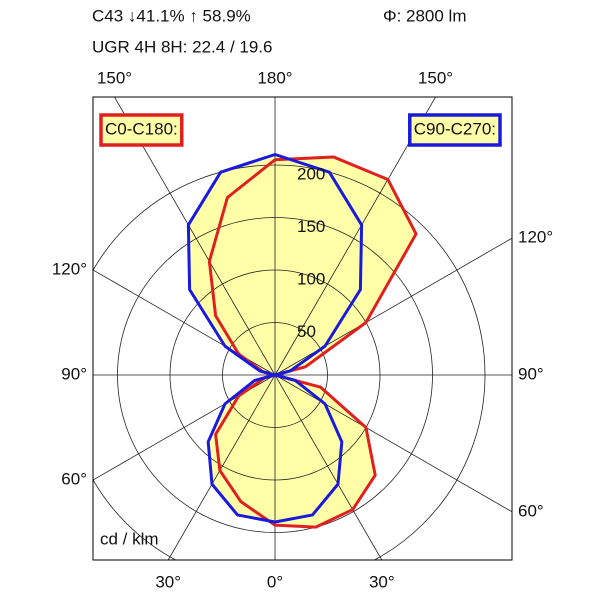  Describe the element at coordinates (311, 226) in the screenshot. I see `radial-tick-label: 150` at that location.